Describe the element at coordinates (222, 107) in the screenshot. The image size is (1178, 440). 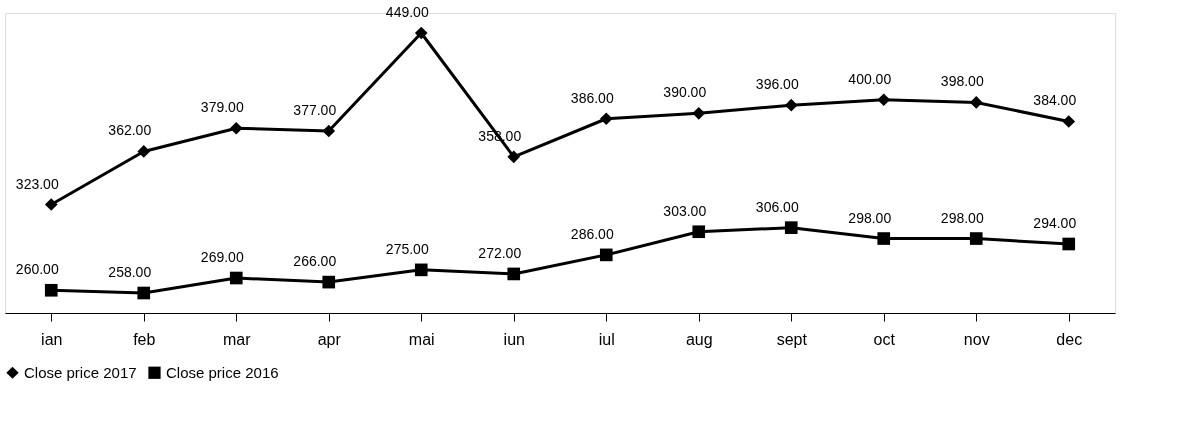
I see `data-label: 379.00` at that location.